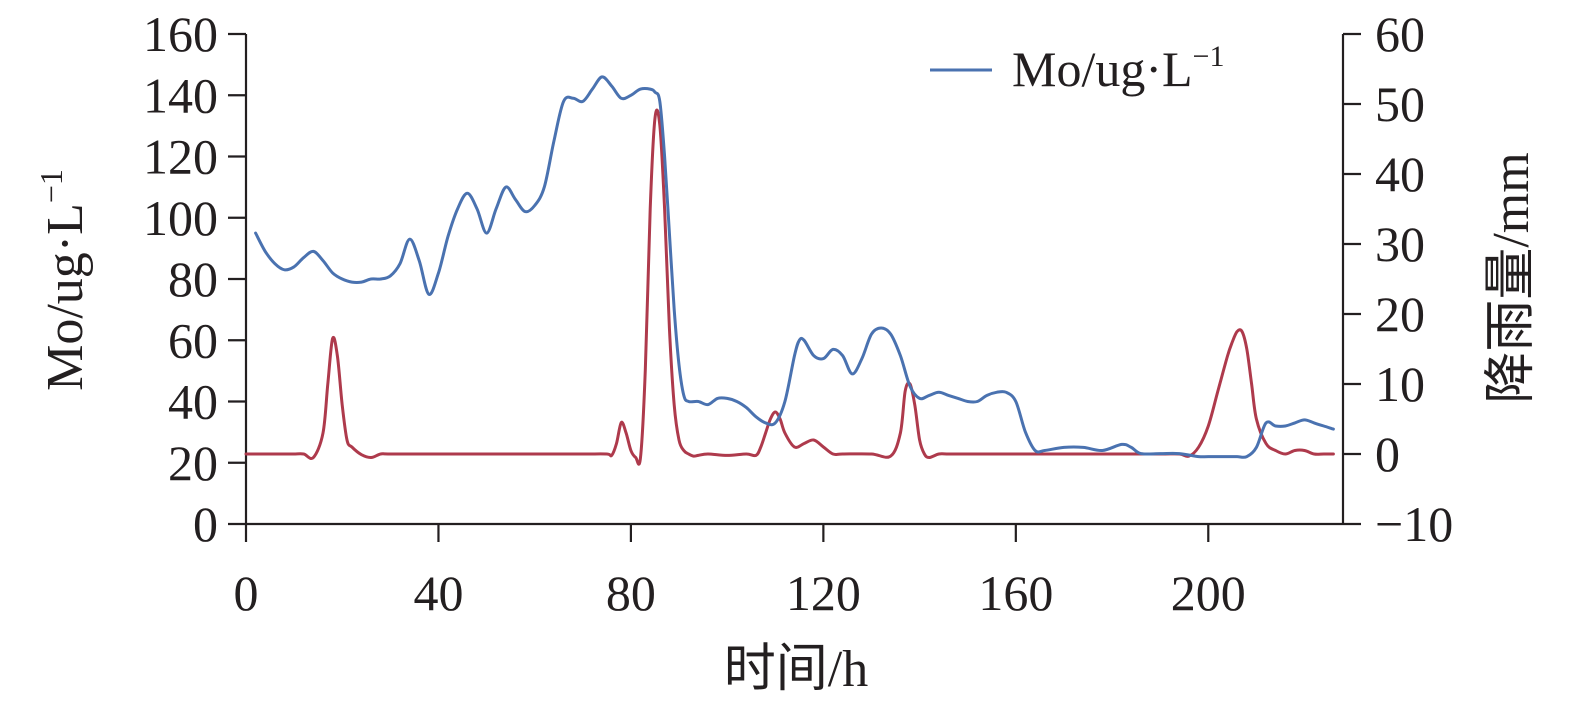 Image resolution: width=1575 pixels, height=710 pixels. Describe the element at coordinates (1015, 593) in the screenshot. I see `x-tick-label: 160` at that location.